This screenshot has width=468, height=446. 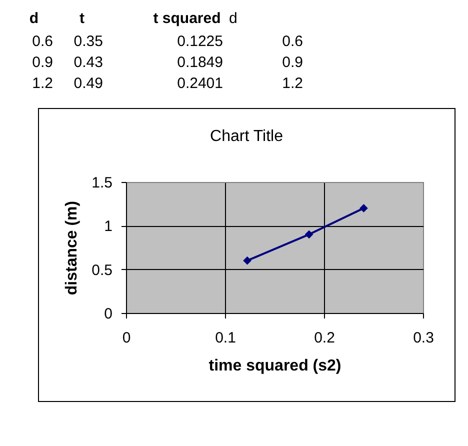 What do you see at coordinates (88, 83) in the screenshot?
I see `text: 0.49` at bounding box center [88, 83].